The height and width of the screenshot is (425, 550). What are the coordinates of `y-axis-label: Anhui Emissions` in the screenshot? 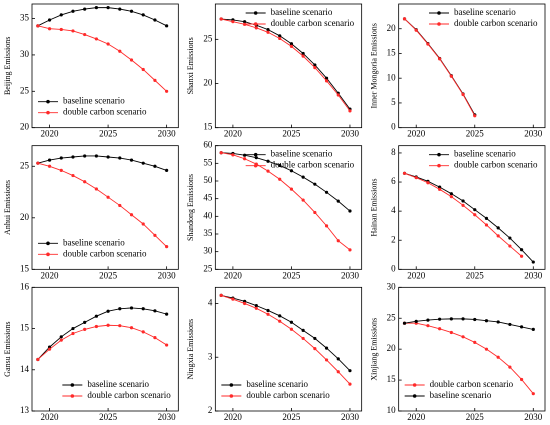 It's located at (7, 207).